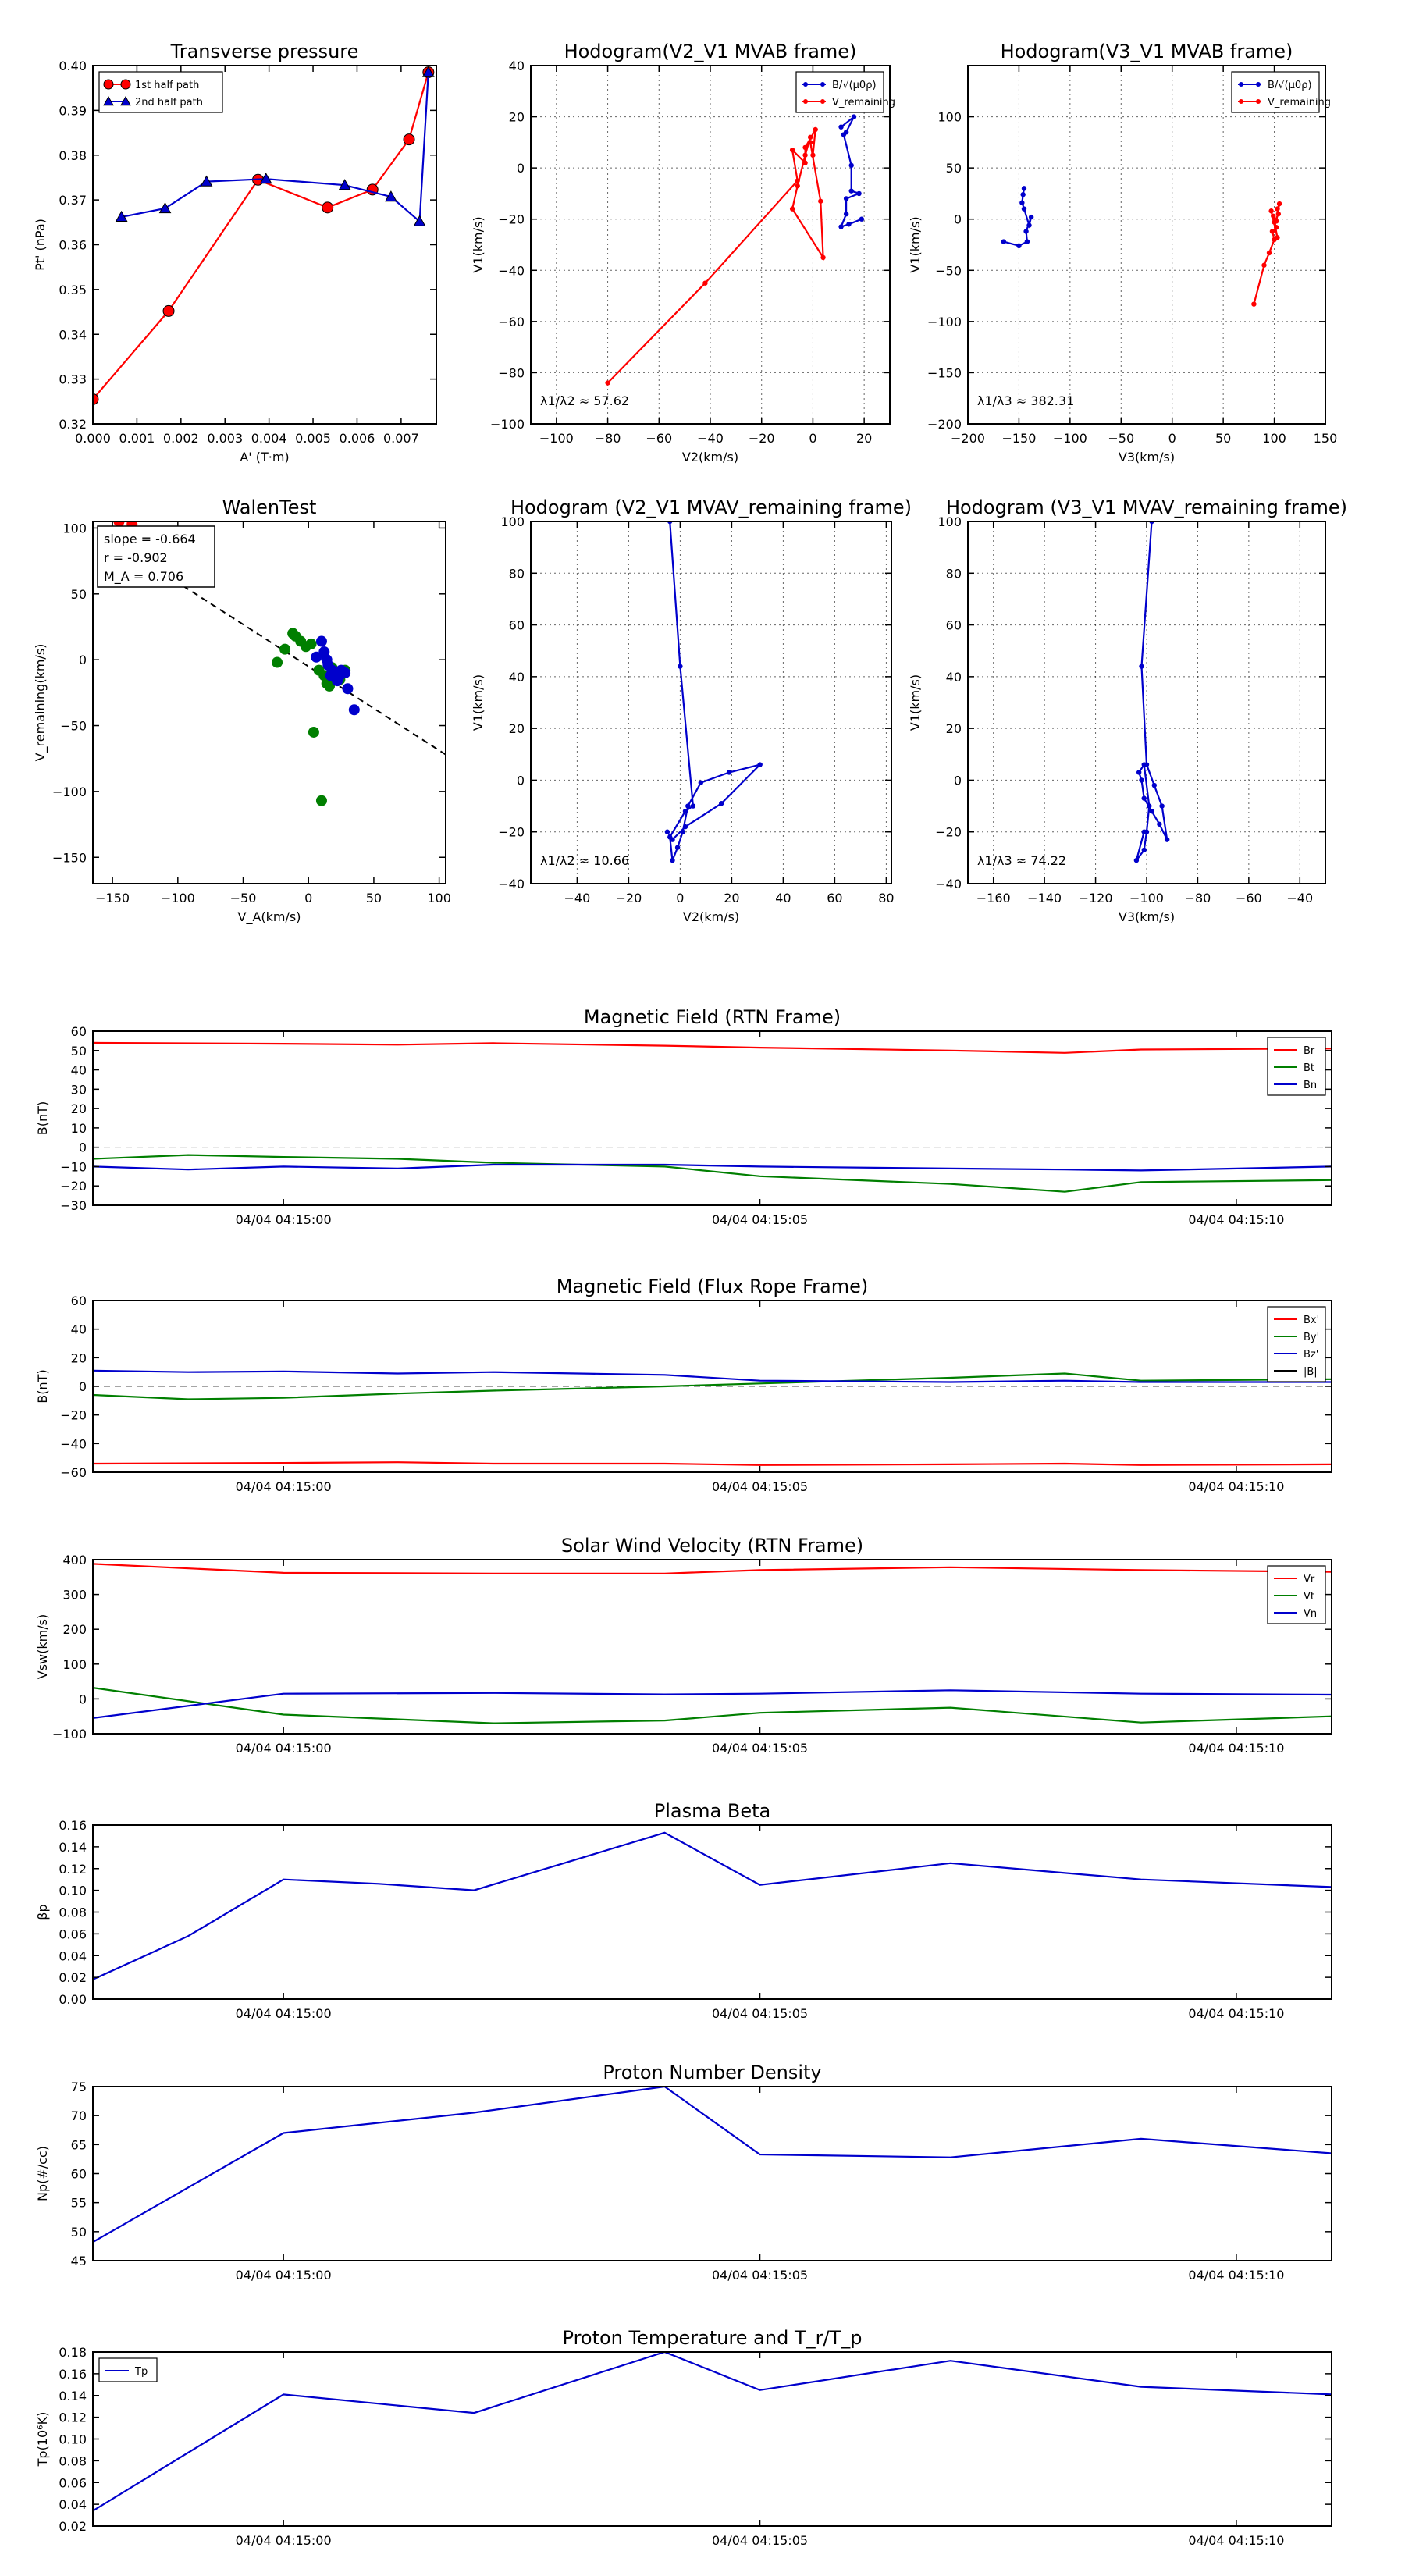 The image size is (1405, 2576). I want to click on x-tick-label: 50, so click(374, 899).